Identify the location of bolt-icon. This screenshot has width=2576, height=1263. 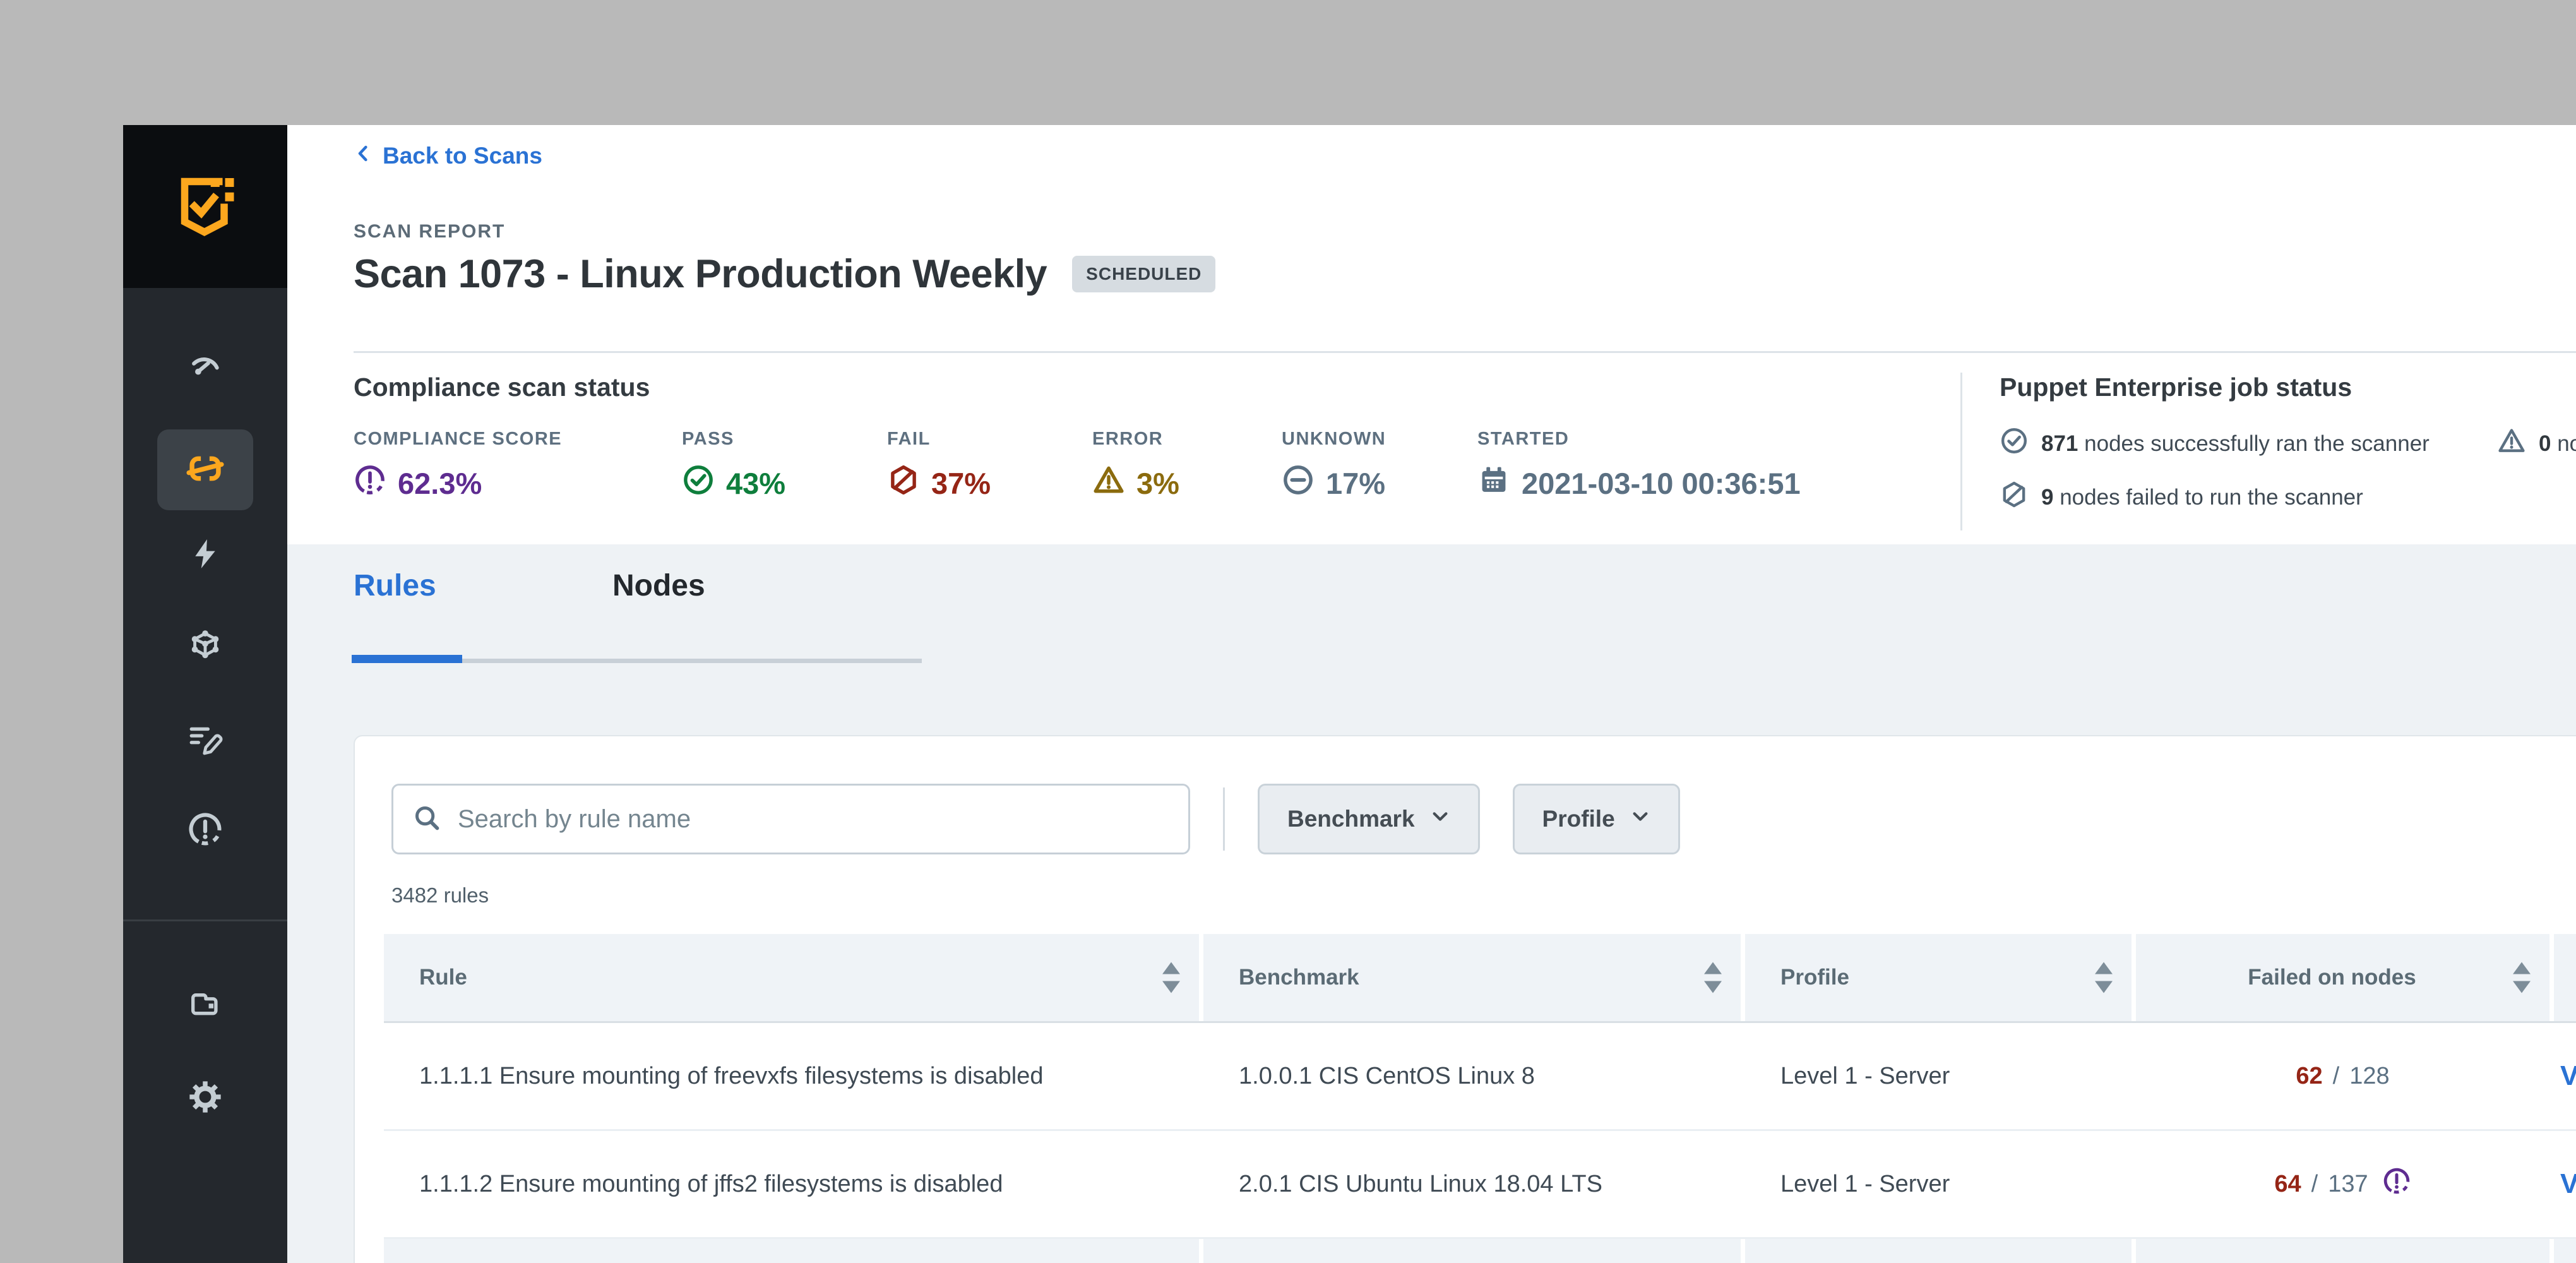
(205, 555).